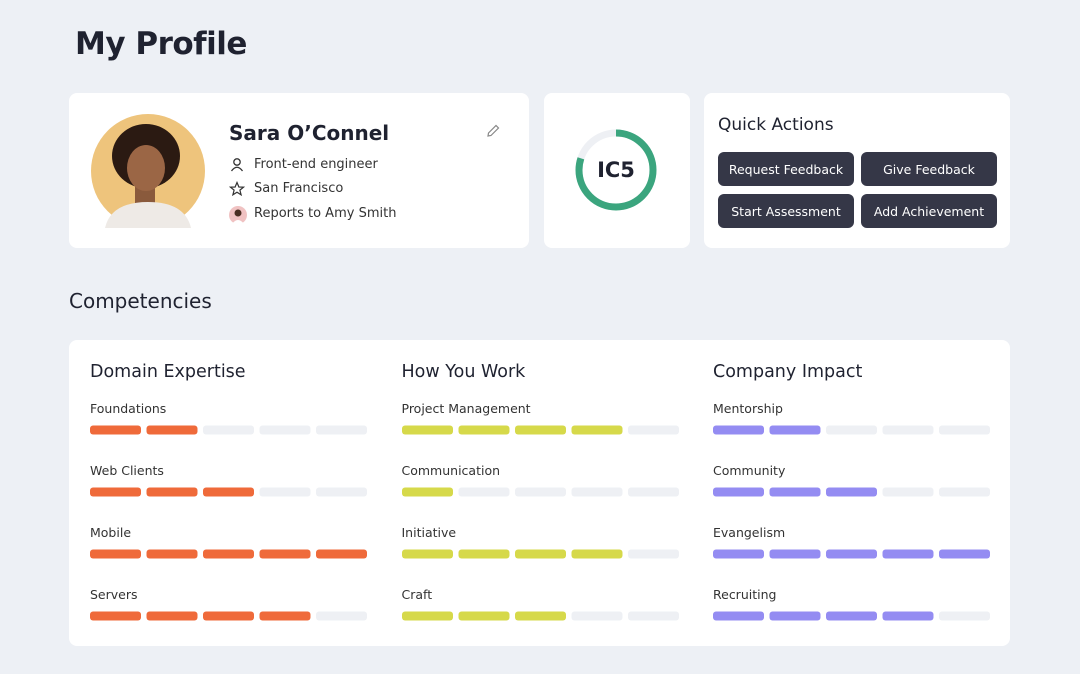  I want to click on profile-location: San Francisco, so click(299, 188).